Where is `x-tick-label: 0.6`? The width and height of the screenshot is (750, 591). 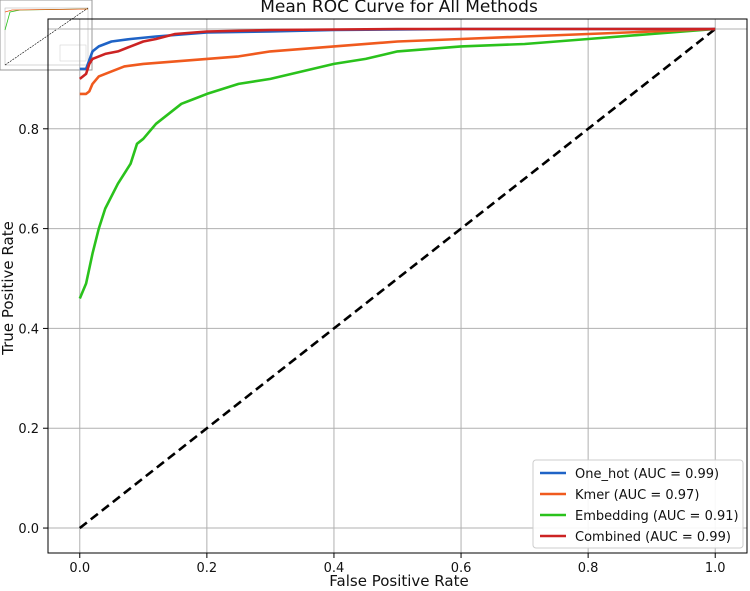 x-tick-label: 0.6 is located at coordinates (461, 568).